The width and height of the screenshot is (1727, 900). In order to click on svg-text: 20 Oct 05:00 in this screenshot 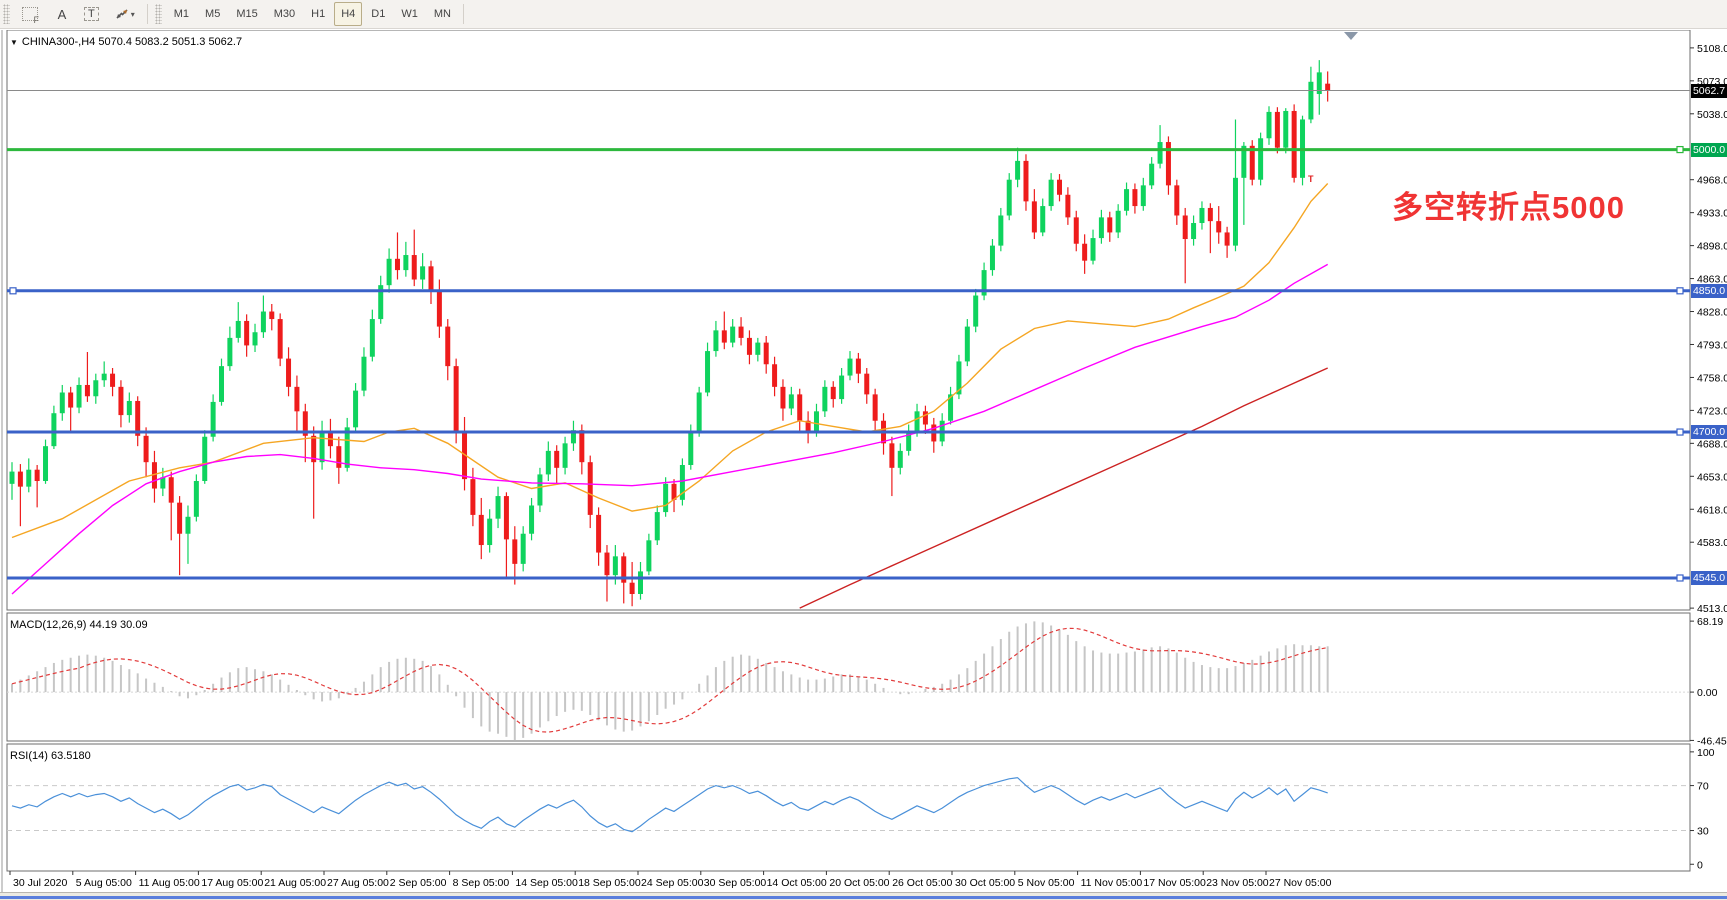, I will do `click(859, 883)`.